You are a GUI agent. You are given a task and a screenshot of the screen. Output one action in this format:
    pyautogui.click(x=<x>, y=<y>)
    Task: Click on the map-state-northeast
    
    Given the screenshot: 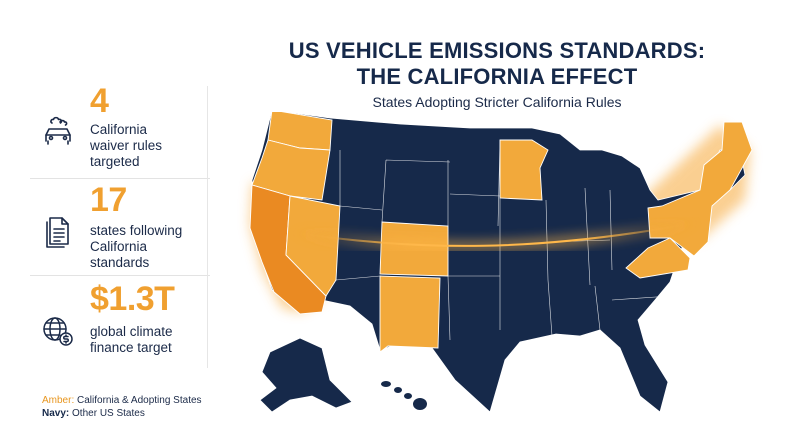 What is the action you would take?
    pyautogui.click(x=700, y=189)
    